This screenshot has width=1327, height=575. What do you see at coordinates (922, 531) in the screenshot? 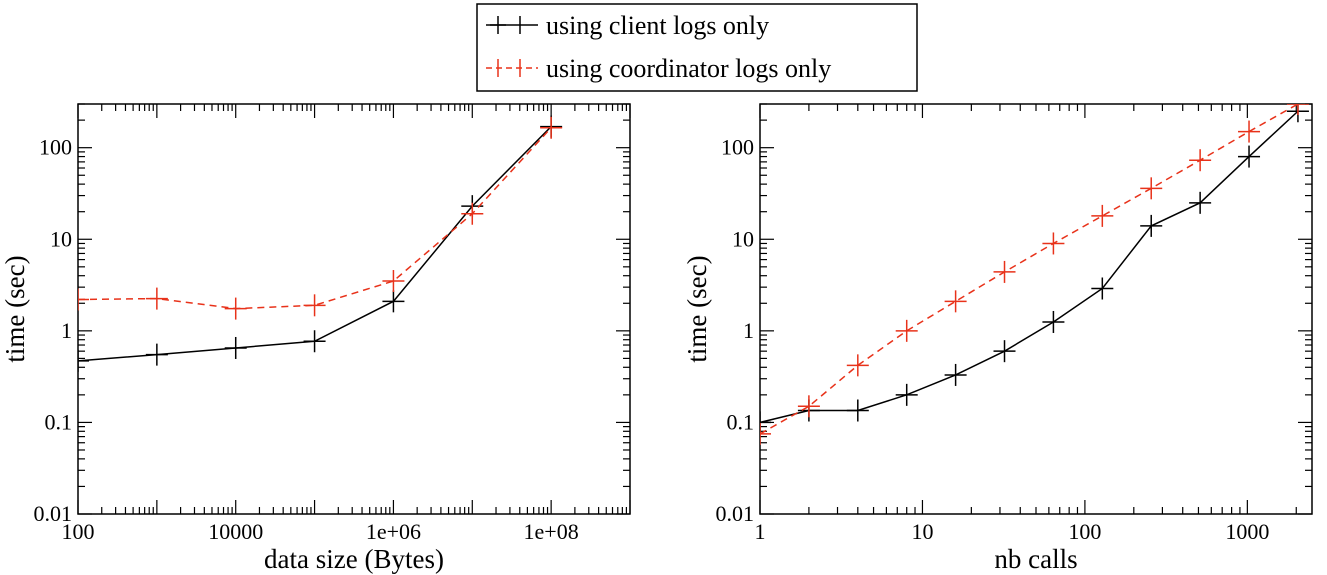
I see `x-tick-label: 10` at bounding box center [922, 531].